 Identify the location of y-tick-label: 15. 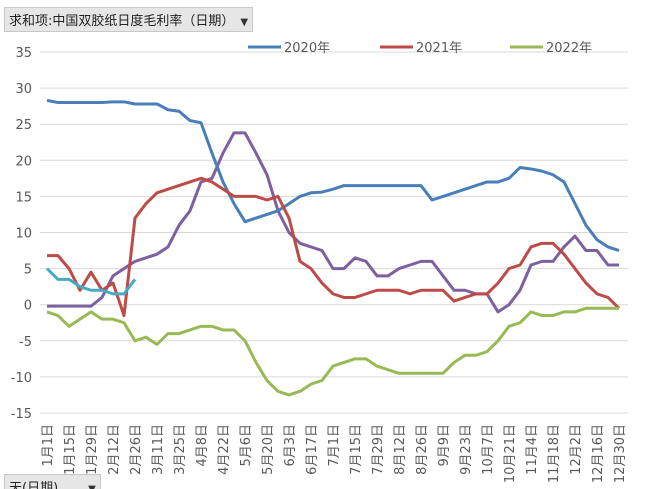
(23, 197).